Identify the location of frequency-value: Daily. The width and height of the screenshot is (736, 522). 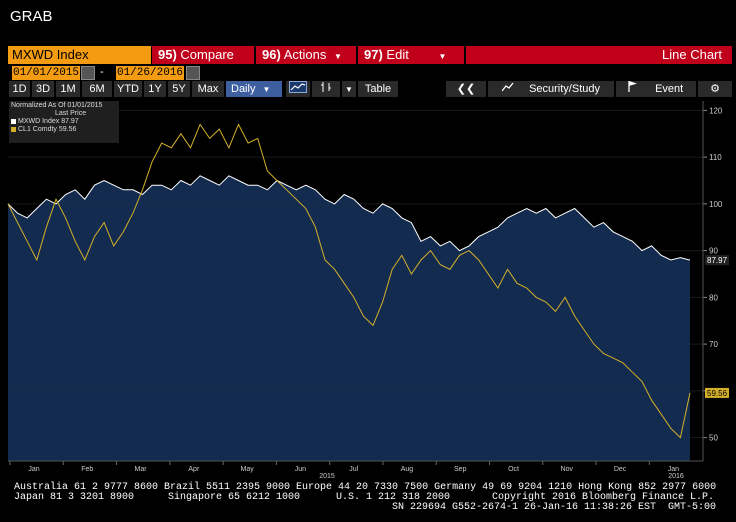
(243, 89).